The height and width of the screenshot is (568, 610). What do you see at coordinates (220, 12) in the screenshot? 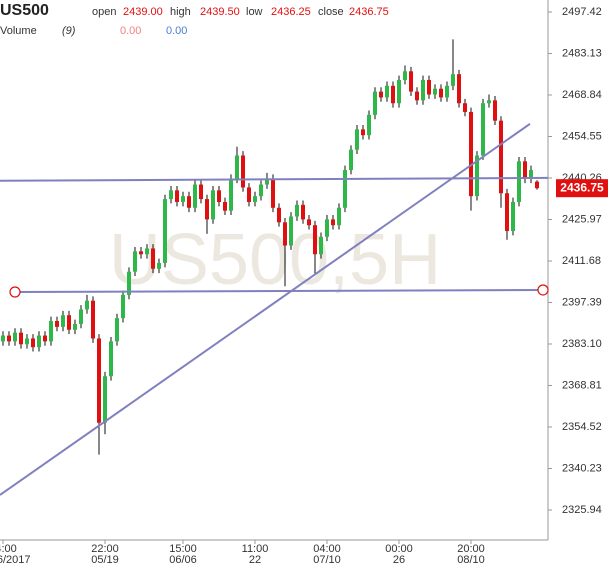
I see `high-value: 2439.50` at bounding box center [220, 12].